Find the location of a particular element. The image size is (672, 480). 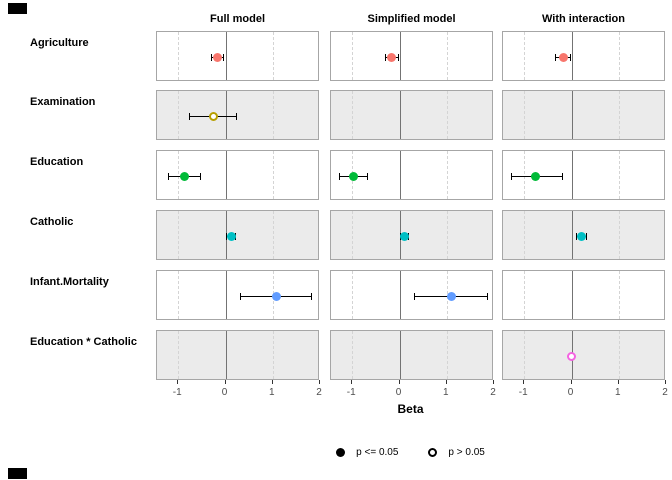

panel-infant-mortality-simplified-model is located at coordinates (411, 295).